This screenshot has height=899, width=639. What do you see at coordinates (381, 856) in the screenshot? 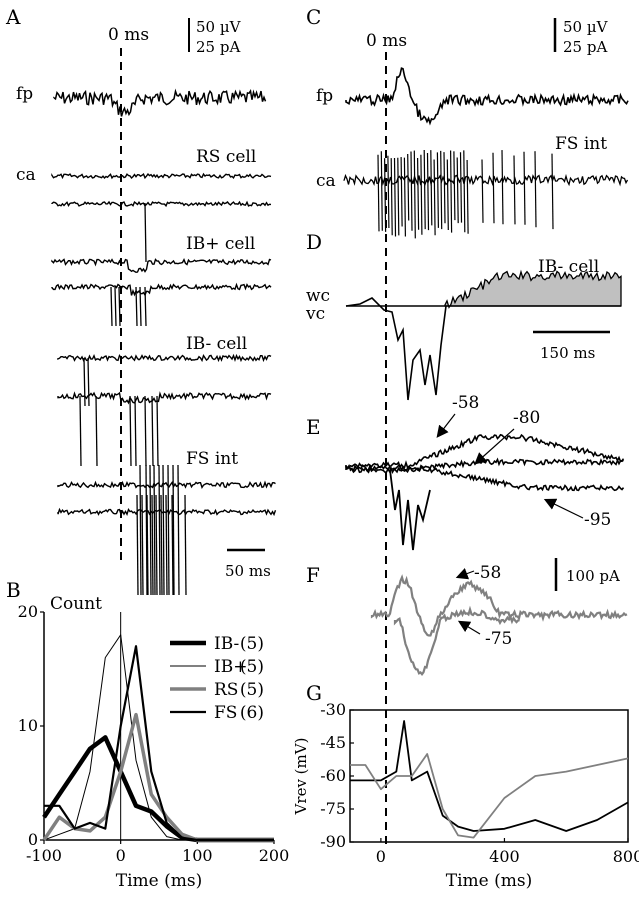
I see `panel-g-xtick-label-0: 0` at bounding box center [381, 856].